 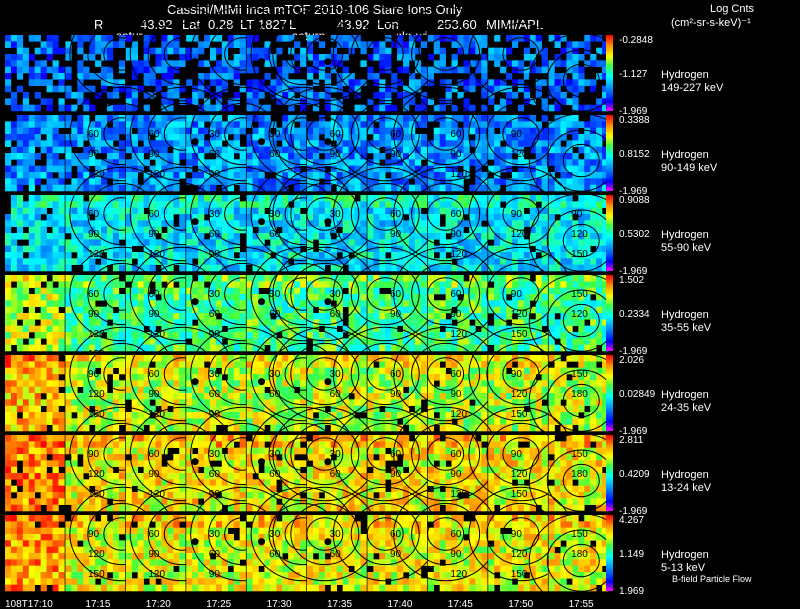 I want to click on time-tick-label: 17:35, so click(x=339, y=604).